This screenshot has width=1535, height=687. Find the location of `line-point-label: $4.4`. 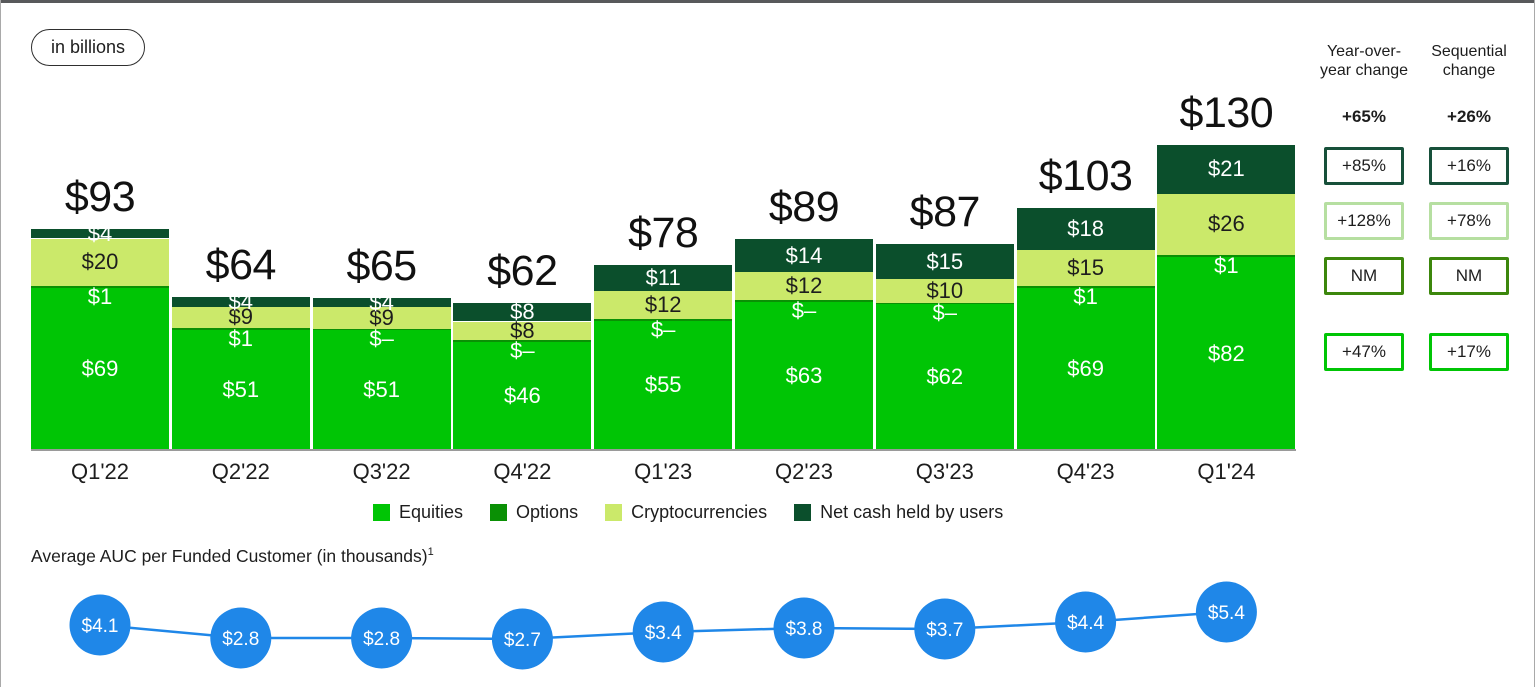

line-point-label: $4.4 is located at coordinates (1085, 623).